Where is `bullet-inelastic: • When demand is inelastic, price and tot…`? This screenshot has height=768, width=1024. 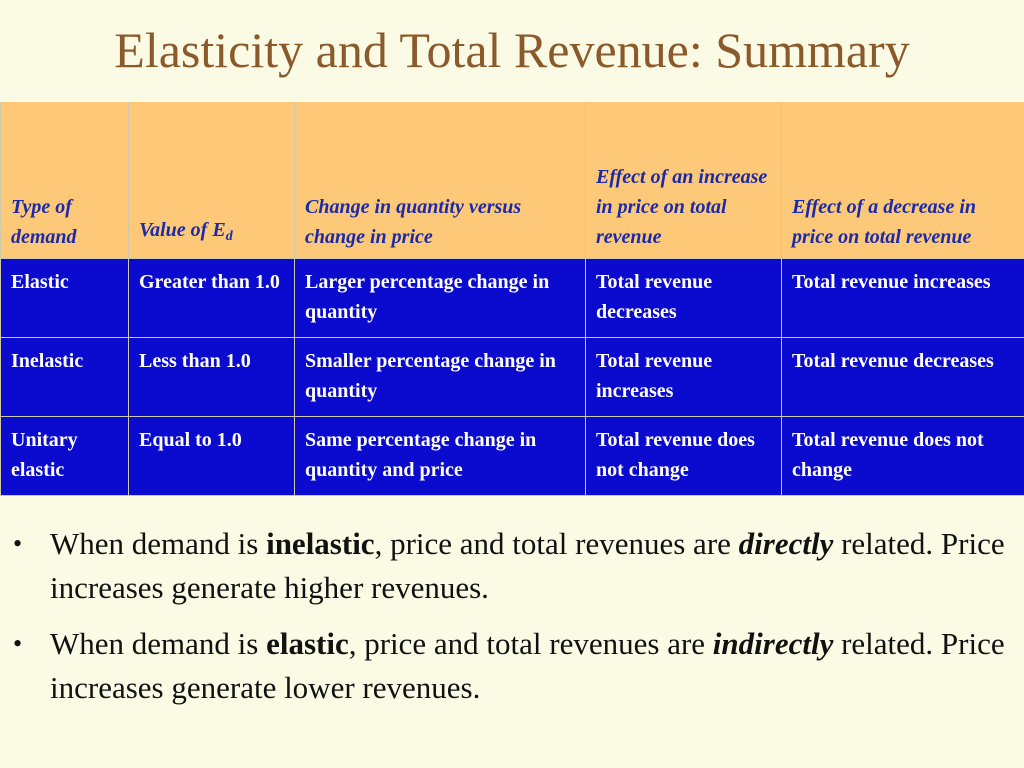 bullet-inelastic: • When demand is inelastic, price and tot… is located at coordinates (505, 566).